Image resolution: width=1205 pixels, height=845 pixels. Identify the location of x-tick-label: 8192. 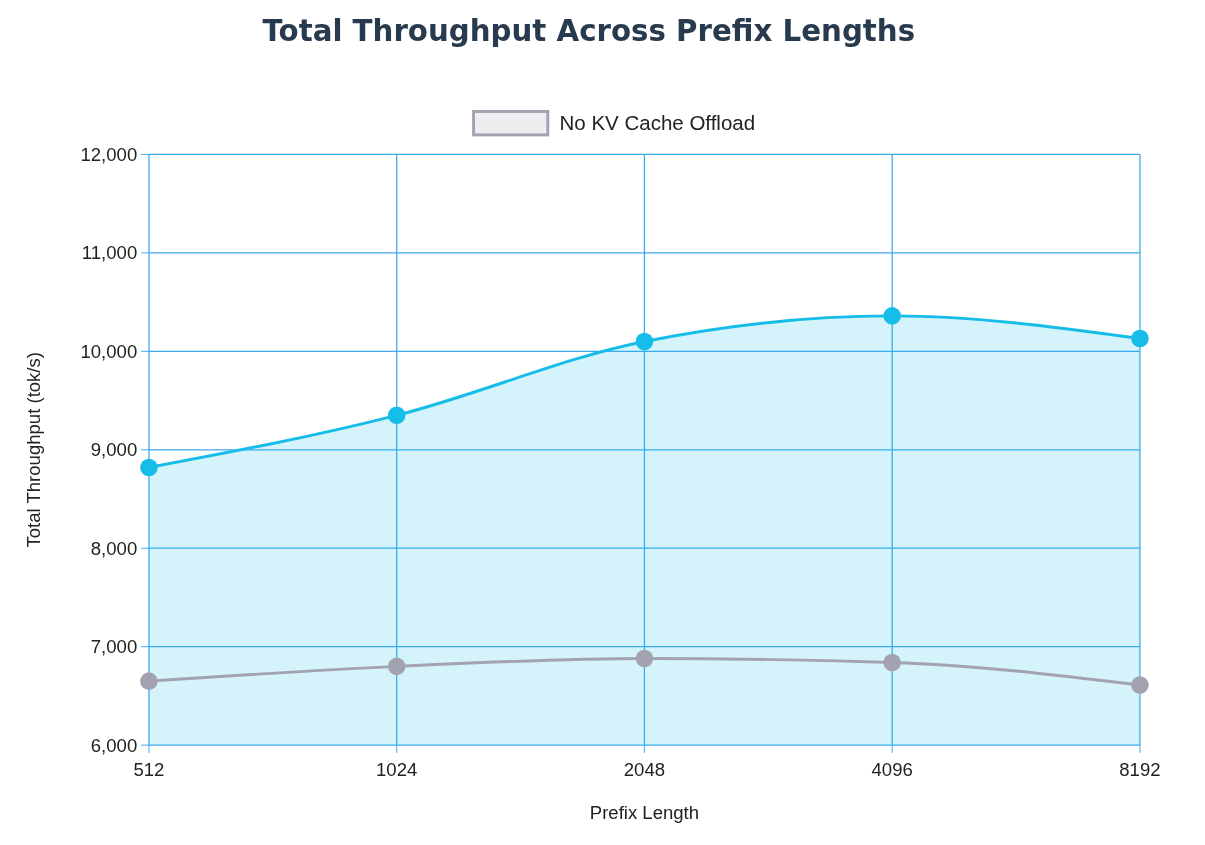
(1140, 770).